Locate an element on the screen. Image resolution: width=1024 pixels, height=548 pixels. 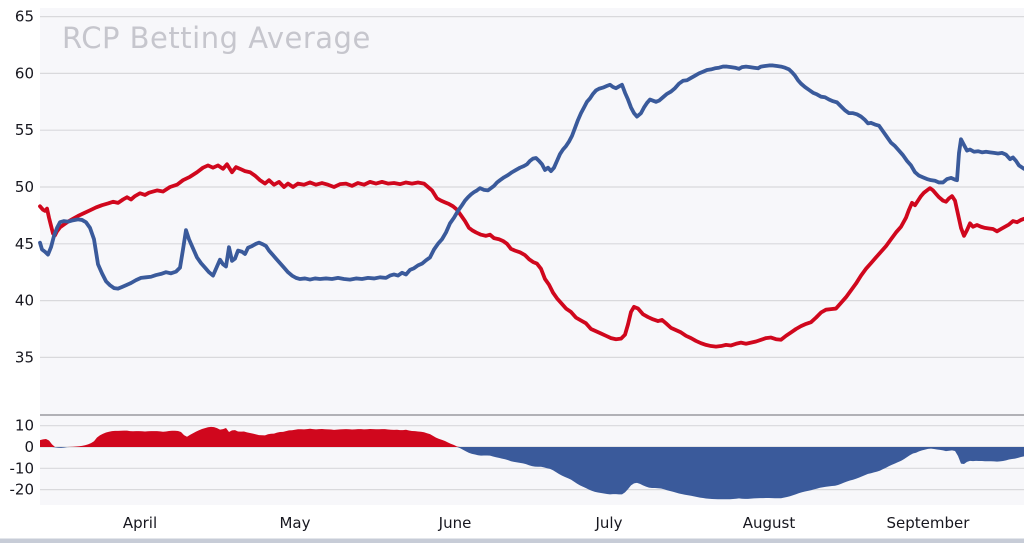
x-axis-month-label: April is located at coordinates (140, 523).